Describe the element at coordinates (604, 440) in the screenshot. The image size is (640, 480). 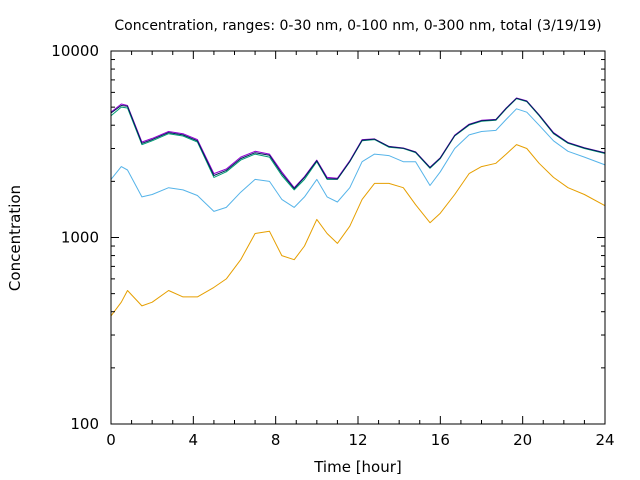
I see `x-tick-label: 24` at that location.